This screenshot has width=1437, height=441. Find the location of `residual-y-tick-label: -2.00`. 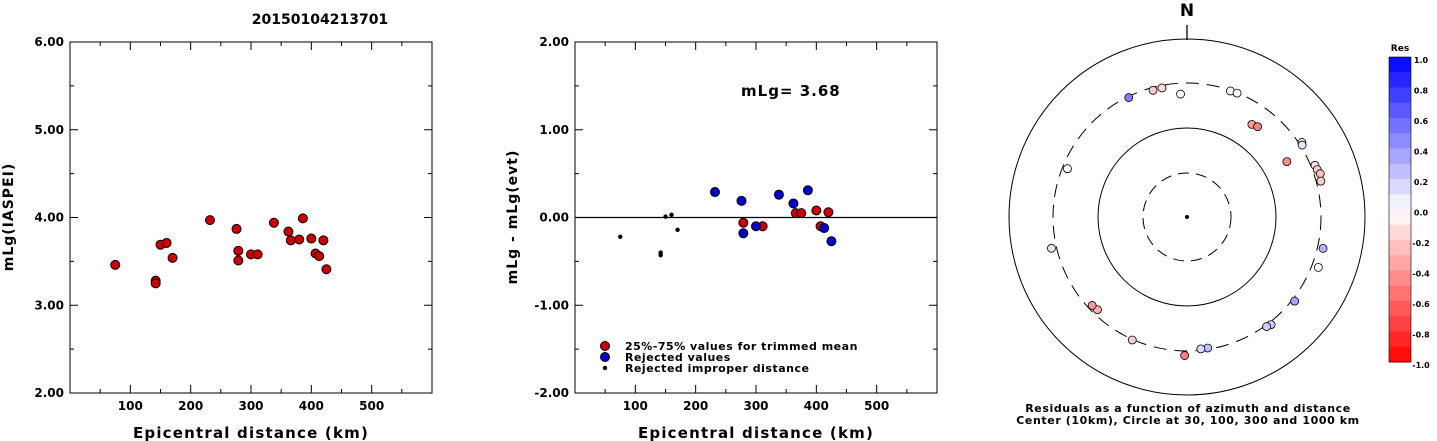

residual-y-tick-label: -2.00 is located at coordinates (551, 393).